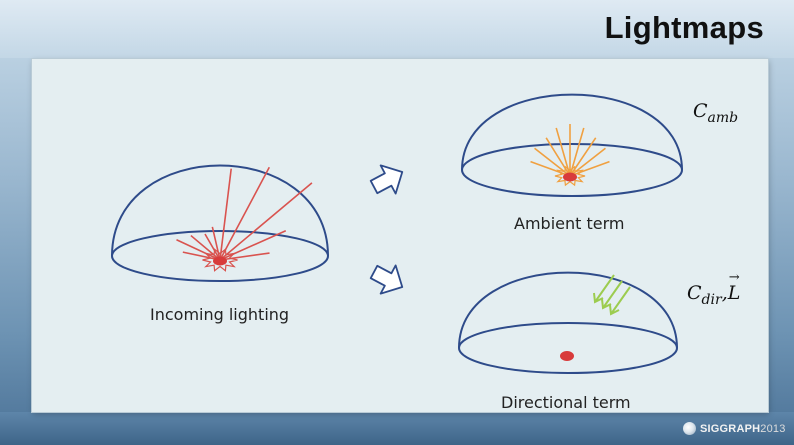 Image resolution: width=794 pixels, height=445 pixels. I want to click on slide-footer-band, so click(397, 428).